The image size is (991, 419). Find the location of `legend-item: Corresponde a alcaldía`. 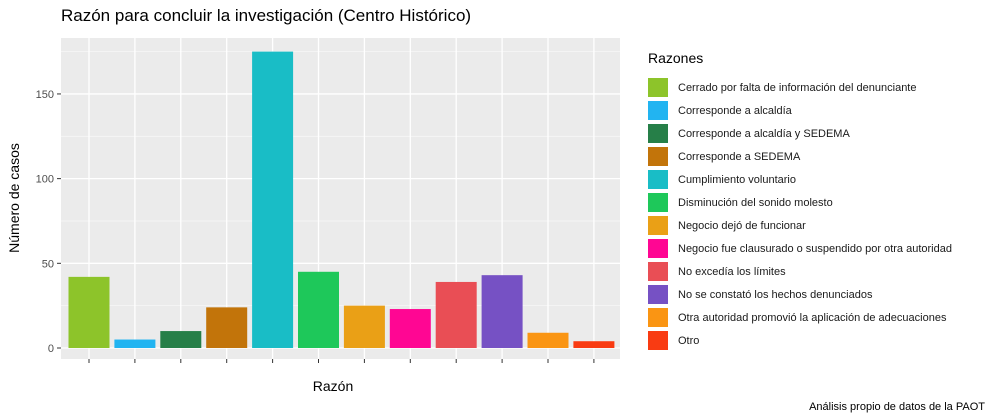

legend-item: Corresponde a alcaldía is located at coordinates (800, 110).